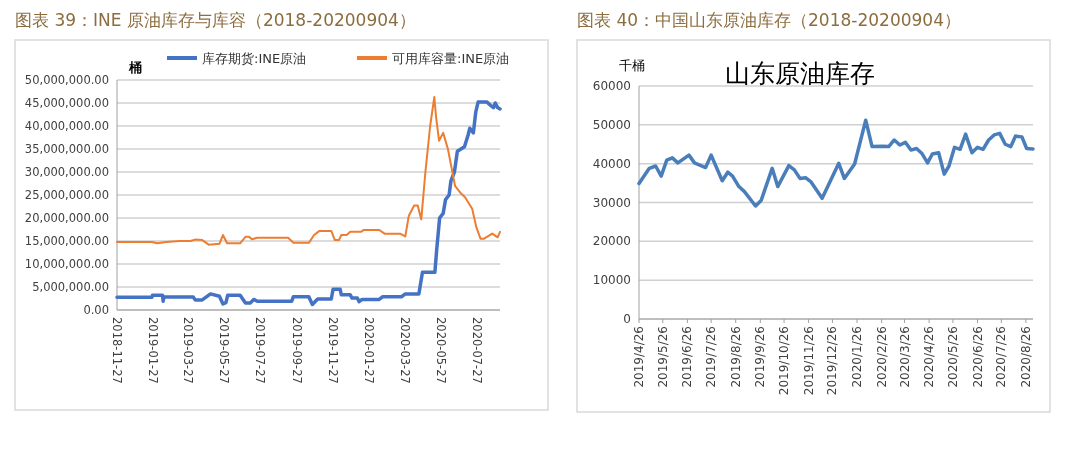 This screenshot has height=454, width=1080. What do you see at coordinates (627, 319) in the screenshot?
I see `y-tick-label: 0` at bounding box center [627, 319].